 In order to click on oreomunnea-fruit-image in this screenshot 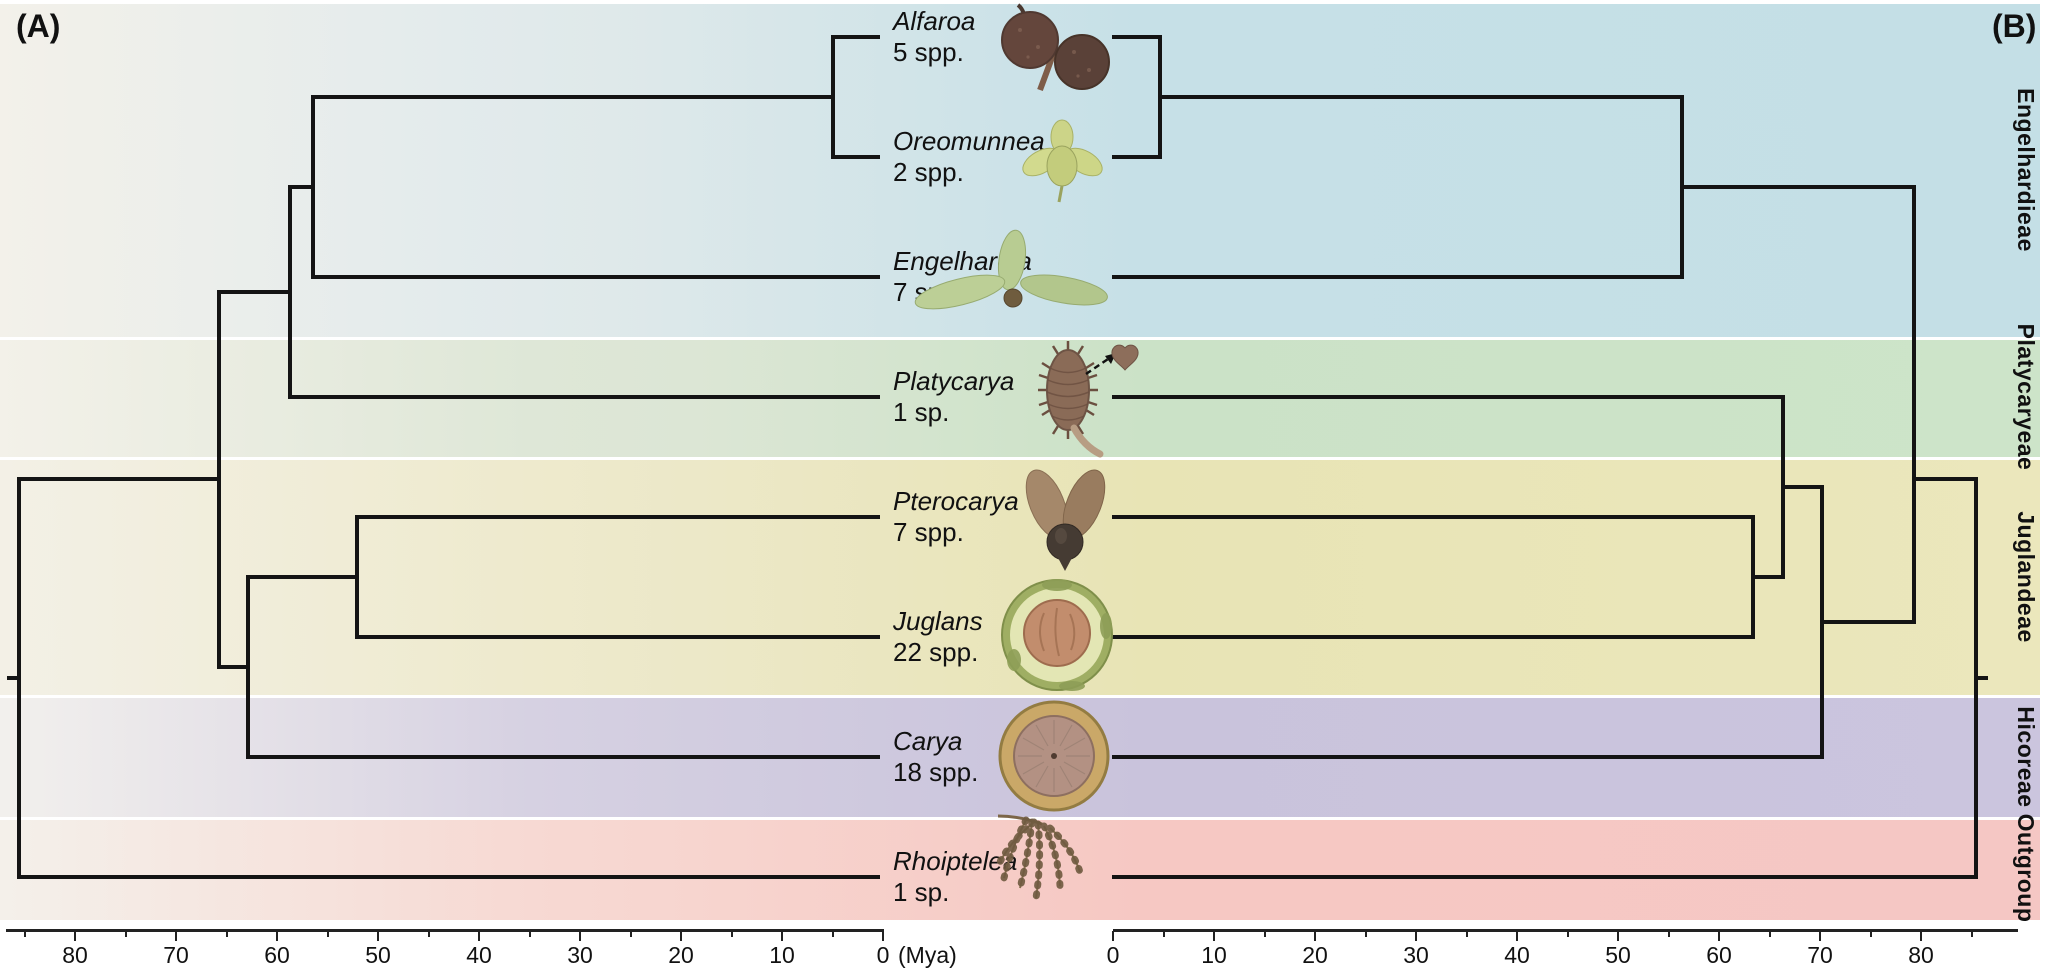, I will do `click(1062, 161)`.